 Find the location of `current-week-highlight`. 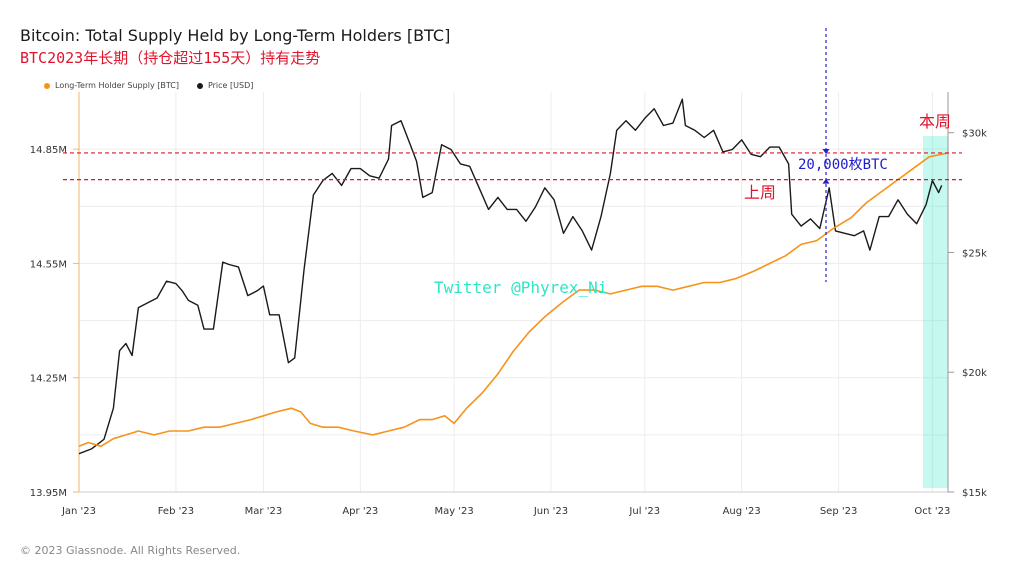

current-week-highlight is located at coordinates (935, 312).